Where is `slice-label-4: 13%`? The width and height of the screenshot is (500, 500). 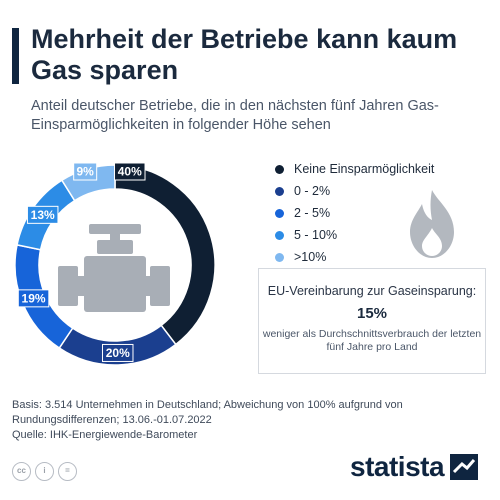
slice-label-4: 13% is located at coordinates (43, 215).